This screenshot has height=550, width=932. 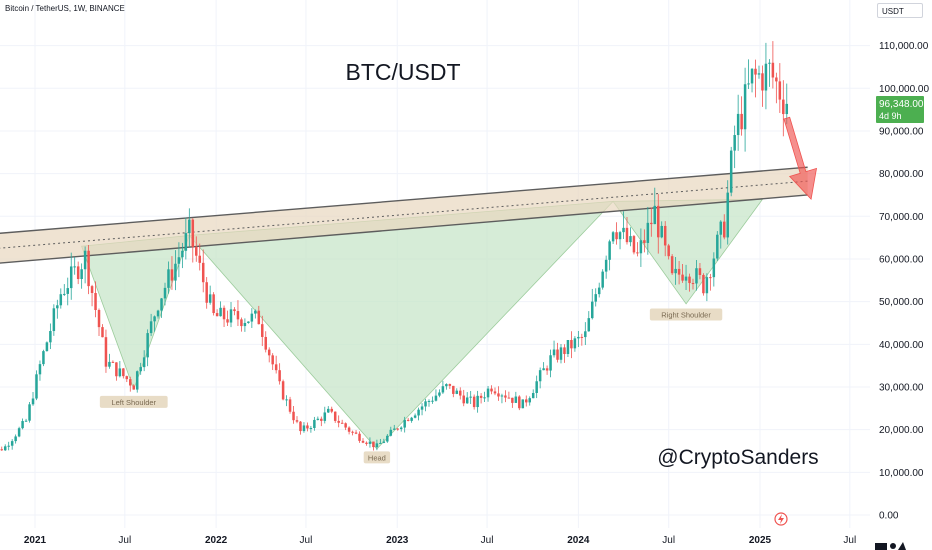 What do you see at coordinates (890, 546) in the screenshot?
I see `tradingview-logo-icon` at bounding box center [890, 546].